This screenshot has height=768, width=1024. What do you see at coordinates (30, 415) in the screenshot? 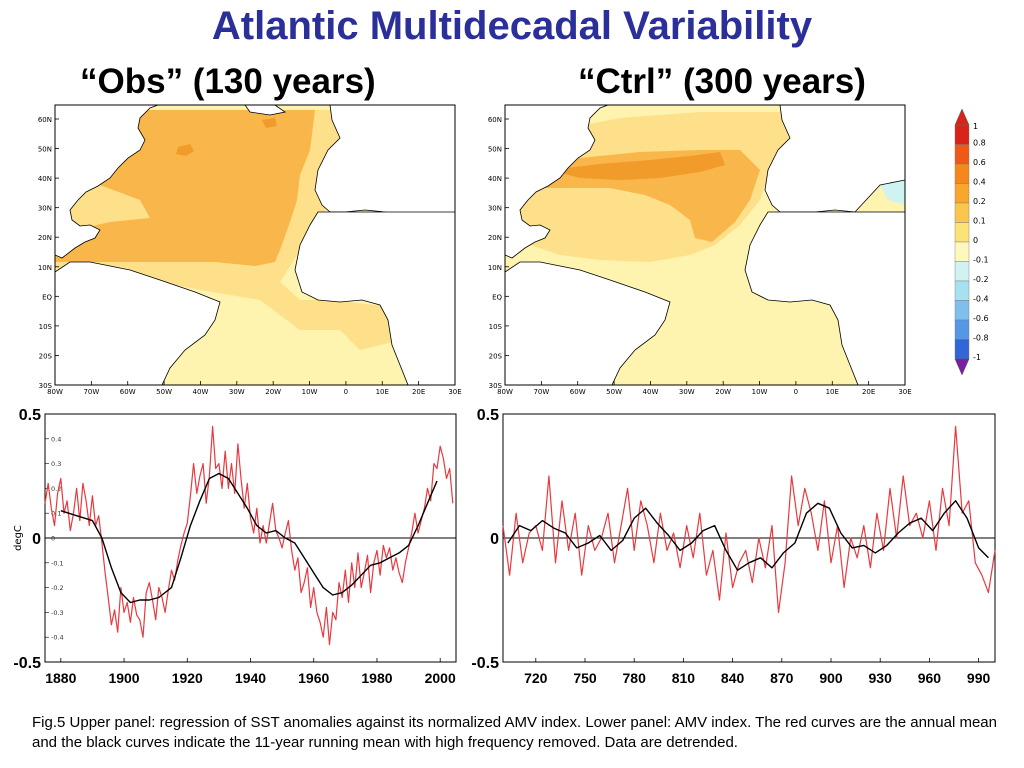
I see `ts-obs-major-ytick-label: 0.5` at bounding box center [30, 415].